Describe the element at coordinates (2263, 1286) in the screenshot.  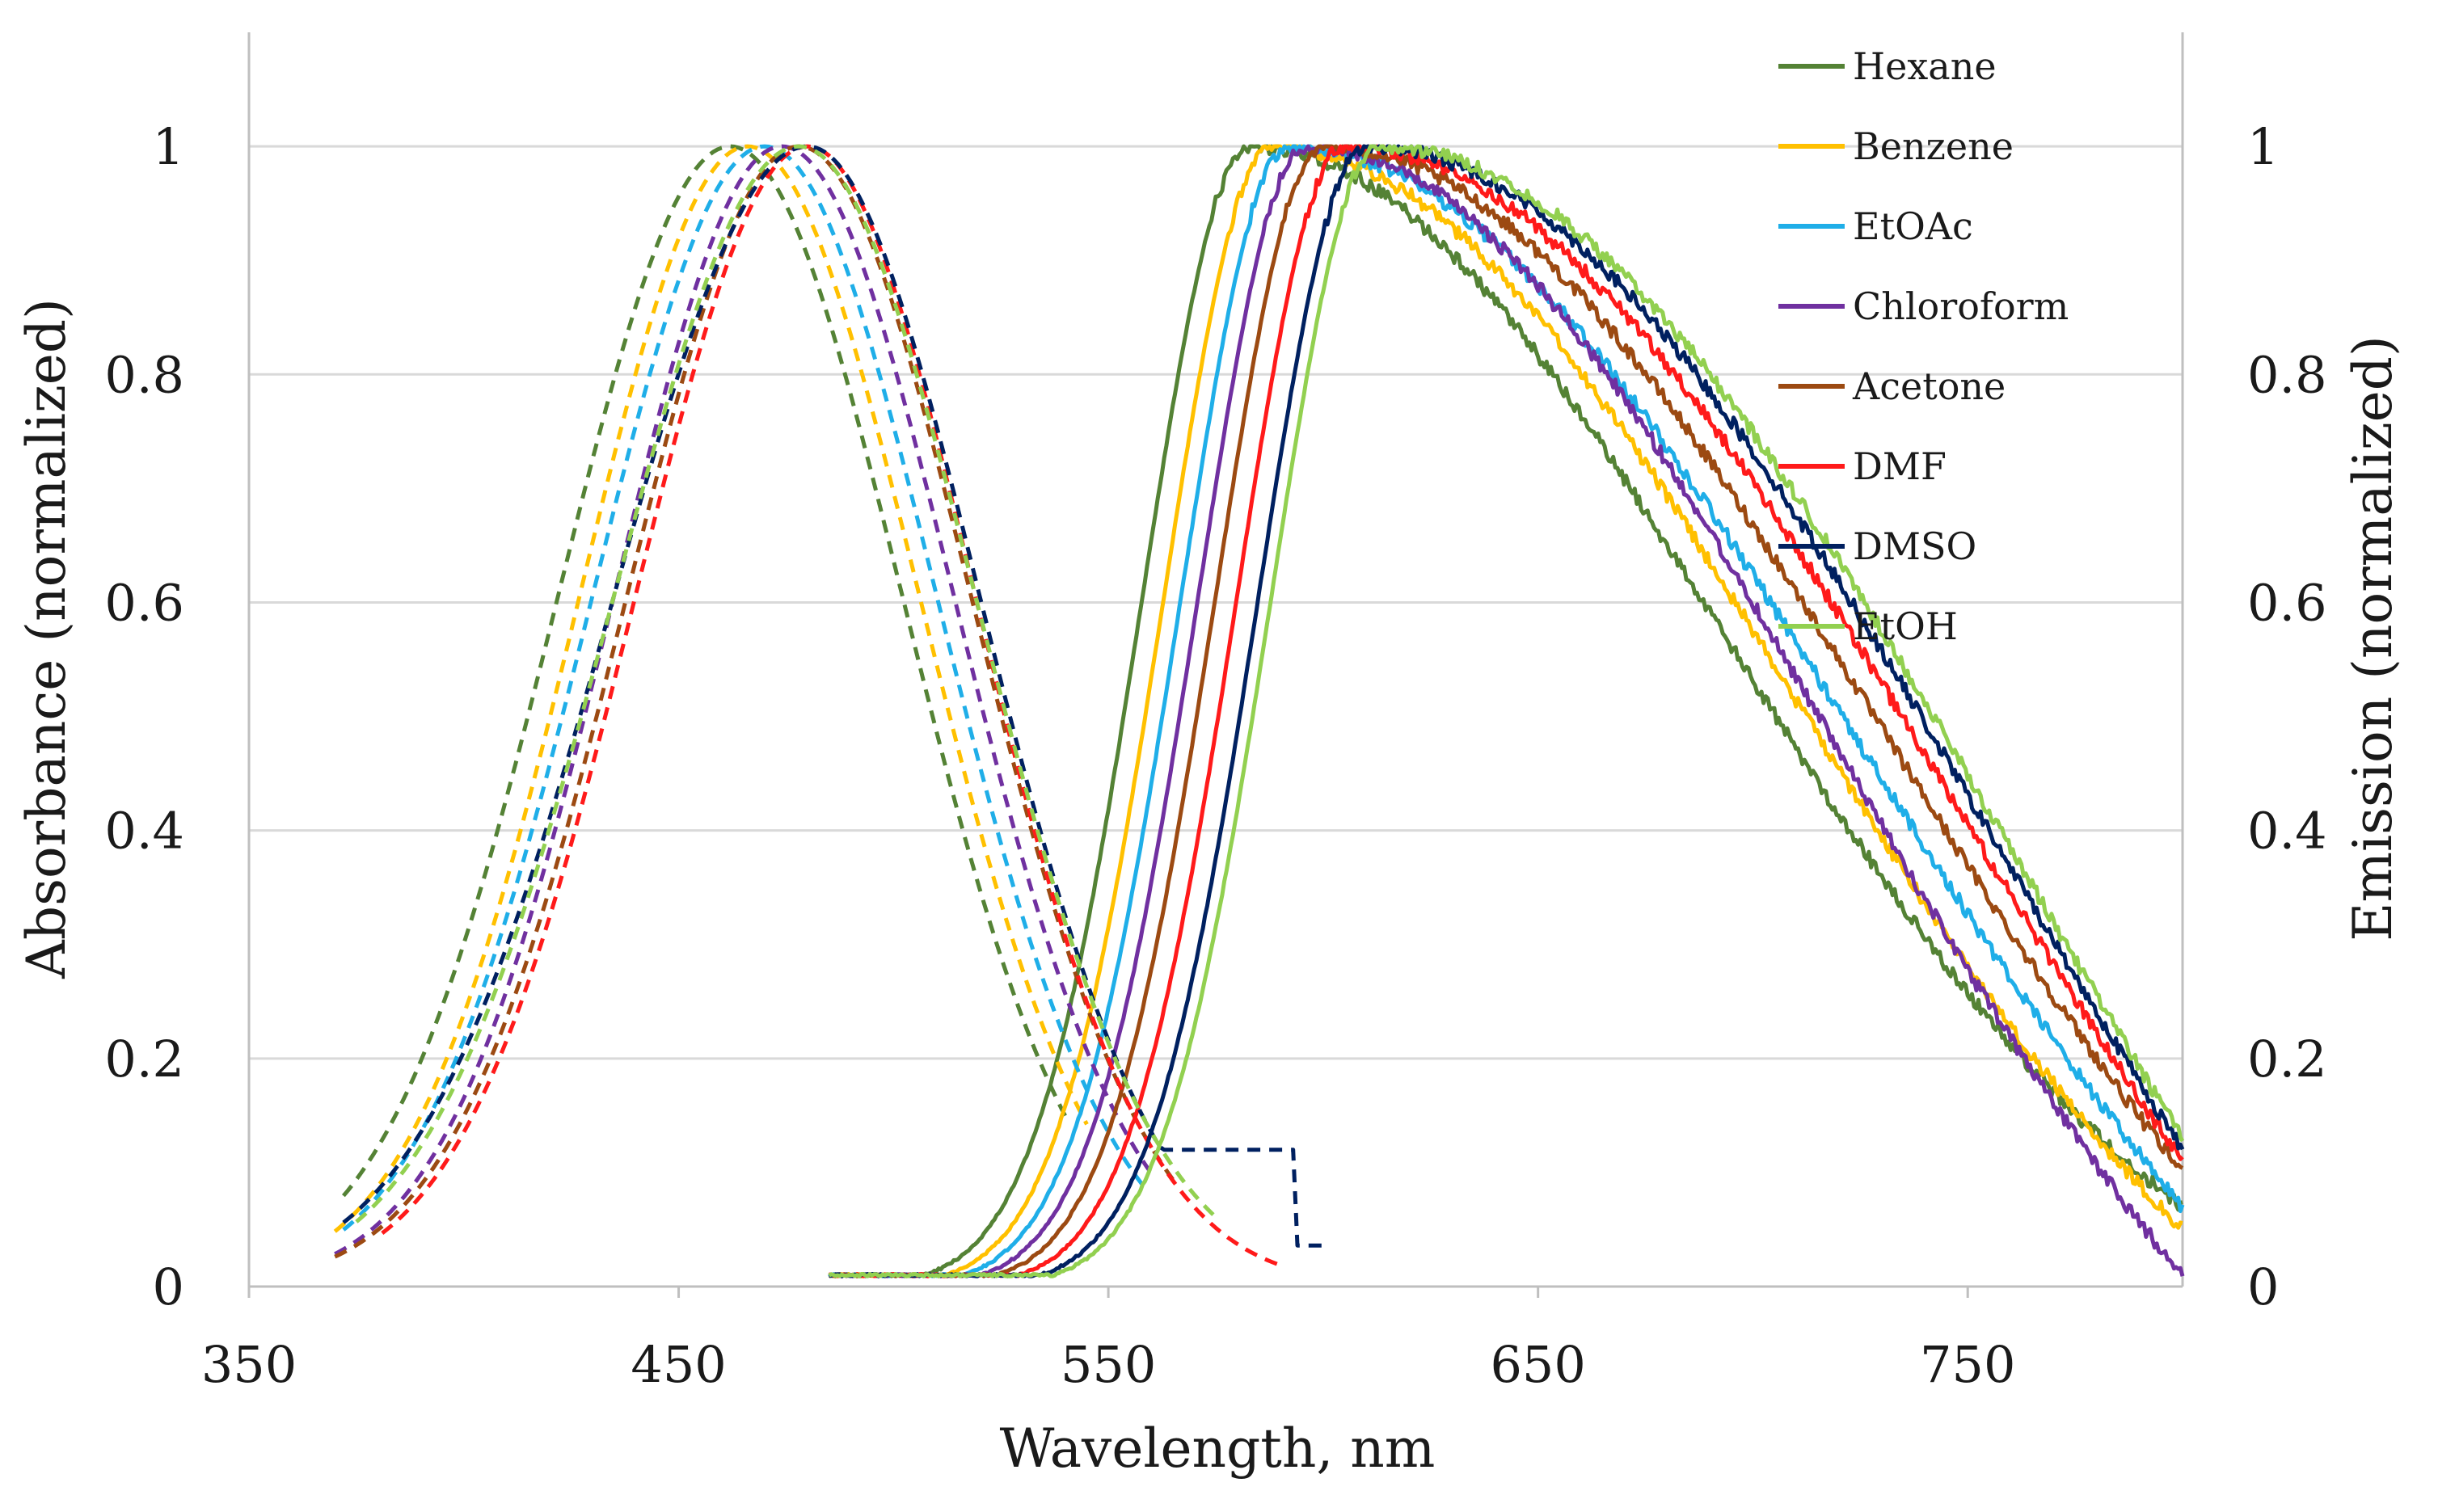
I see `y-tick-label-right: 0` at that location.